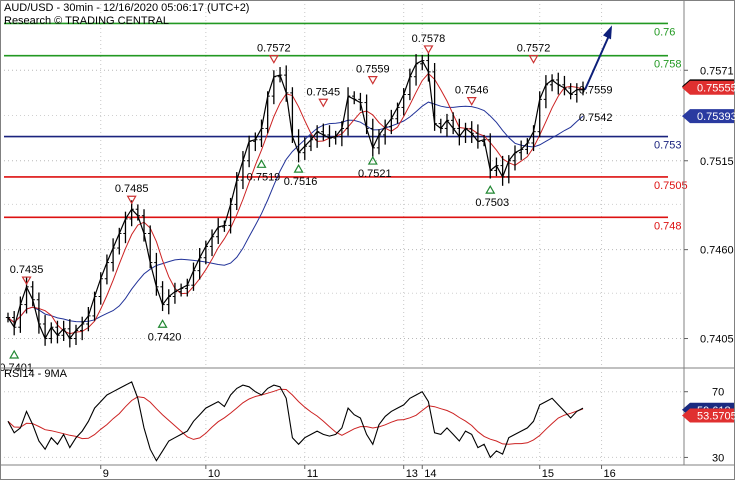  What do you see at coordinates (312, 474) in the screenshot?
I see `x-tick-label: 11` at bounding box center [312, 474].